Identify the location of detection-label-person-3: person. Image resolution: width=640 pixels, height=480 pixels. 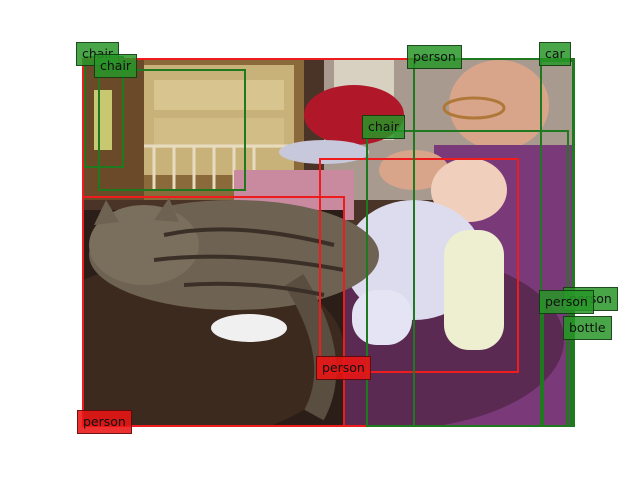
(343, 368).